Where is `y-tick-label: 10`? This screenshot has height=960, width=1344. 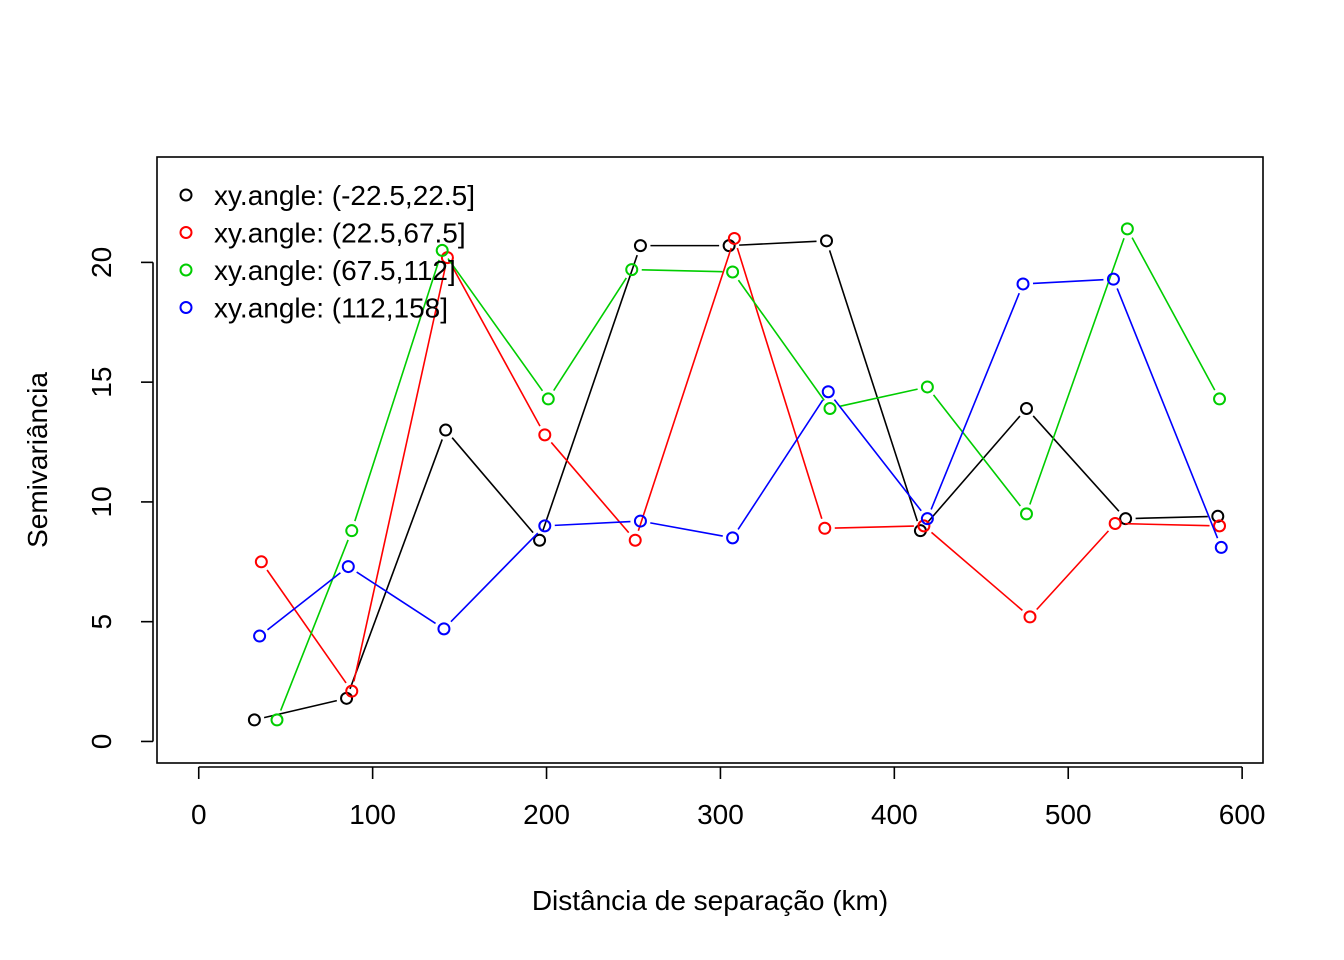 y-tick-label: 10 is located at coordinates (101, 501).